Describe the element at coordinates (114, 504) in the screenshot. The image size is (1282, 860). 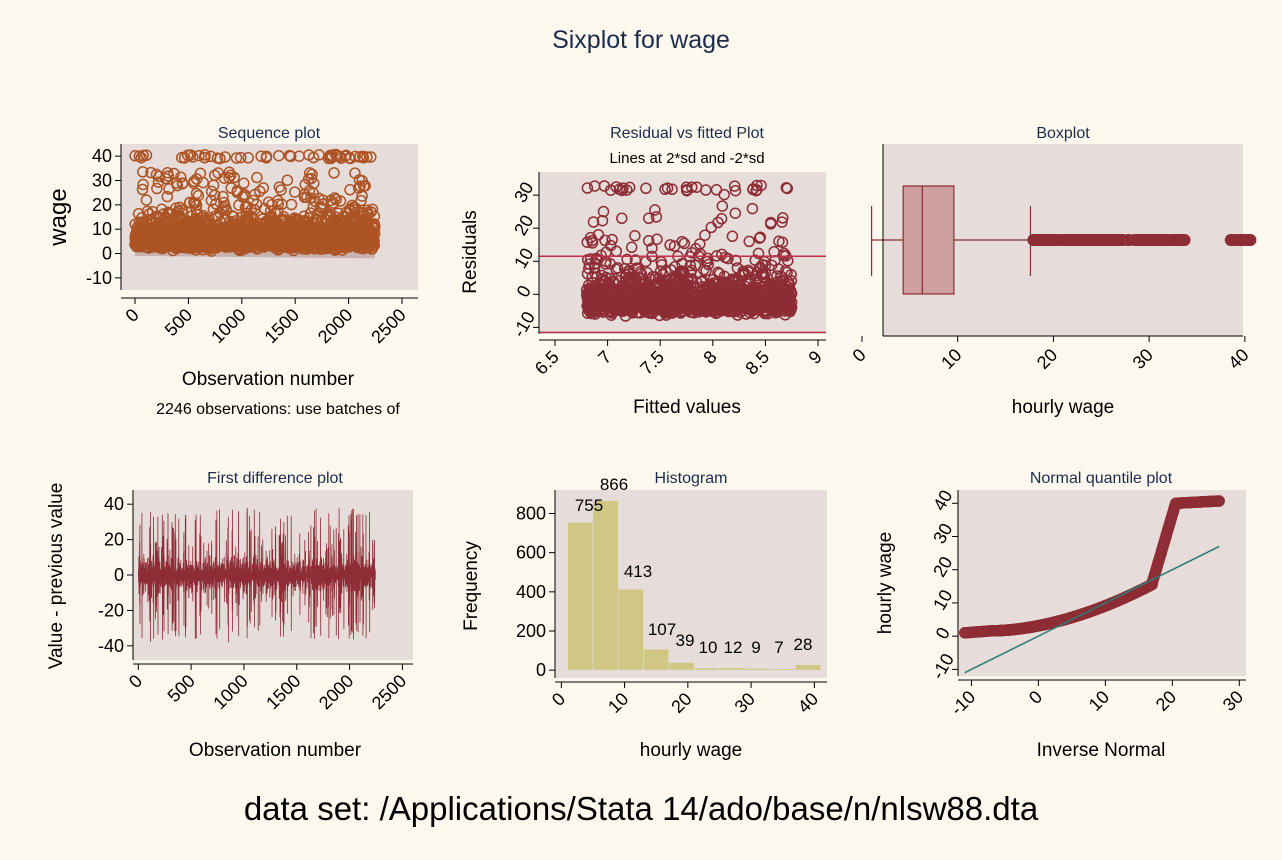
I see `firstdiff-y-tick-label: 40` at that location.